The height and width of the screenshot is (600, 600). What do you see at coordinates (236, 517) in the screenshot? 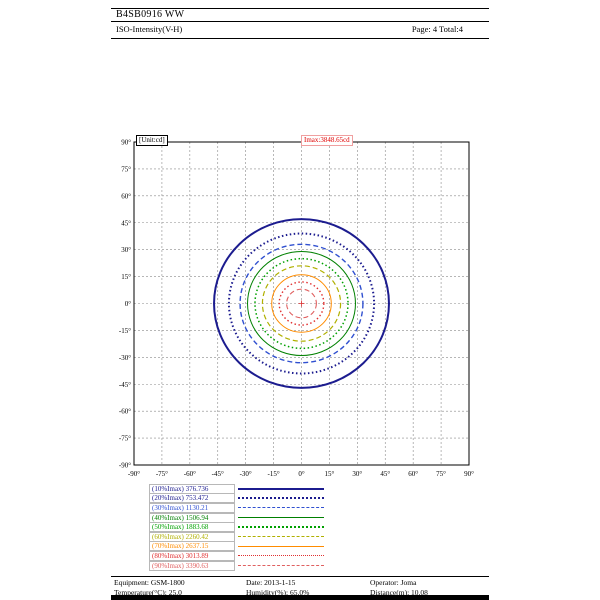
I see `legend-item: (40%Imax) 1506.94` at bounding box center [236, 517].